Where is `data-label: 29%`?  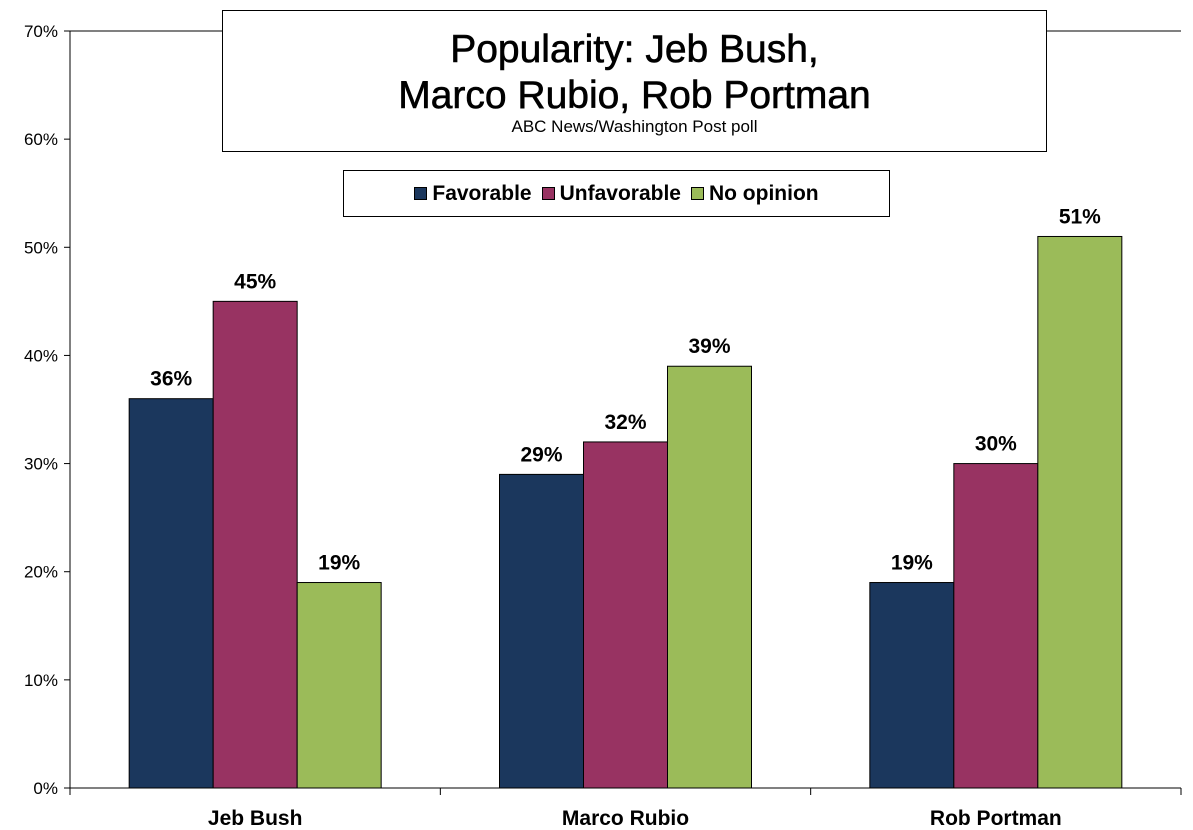
data-label: 29% is located at coordinates (541, 454).